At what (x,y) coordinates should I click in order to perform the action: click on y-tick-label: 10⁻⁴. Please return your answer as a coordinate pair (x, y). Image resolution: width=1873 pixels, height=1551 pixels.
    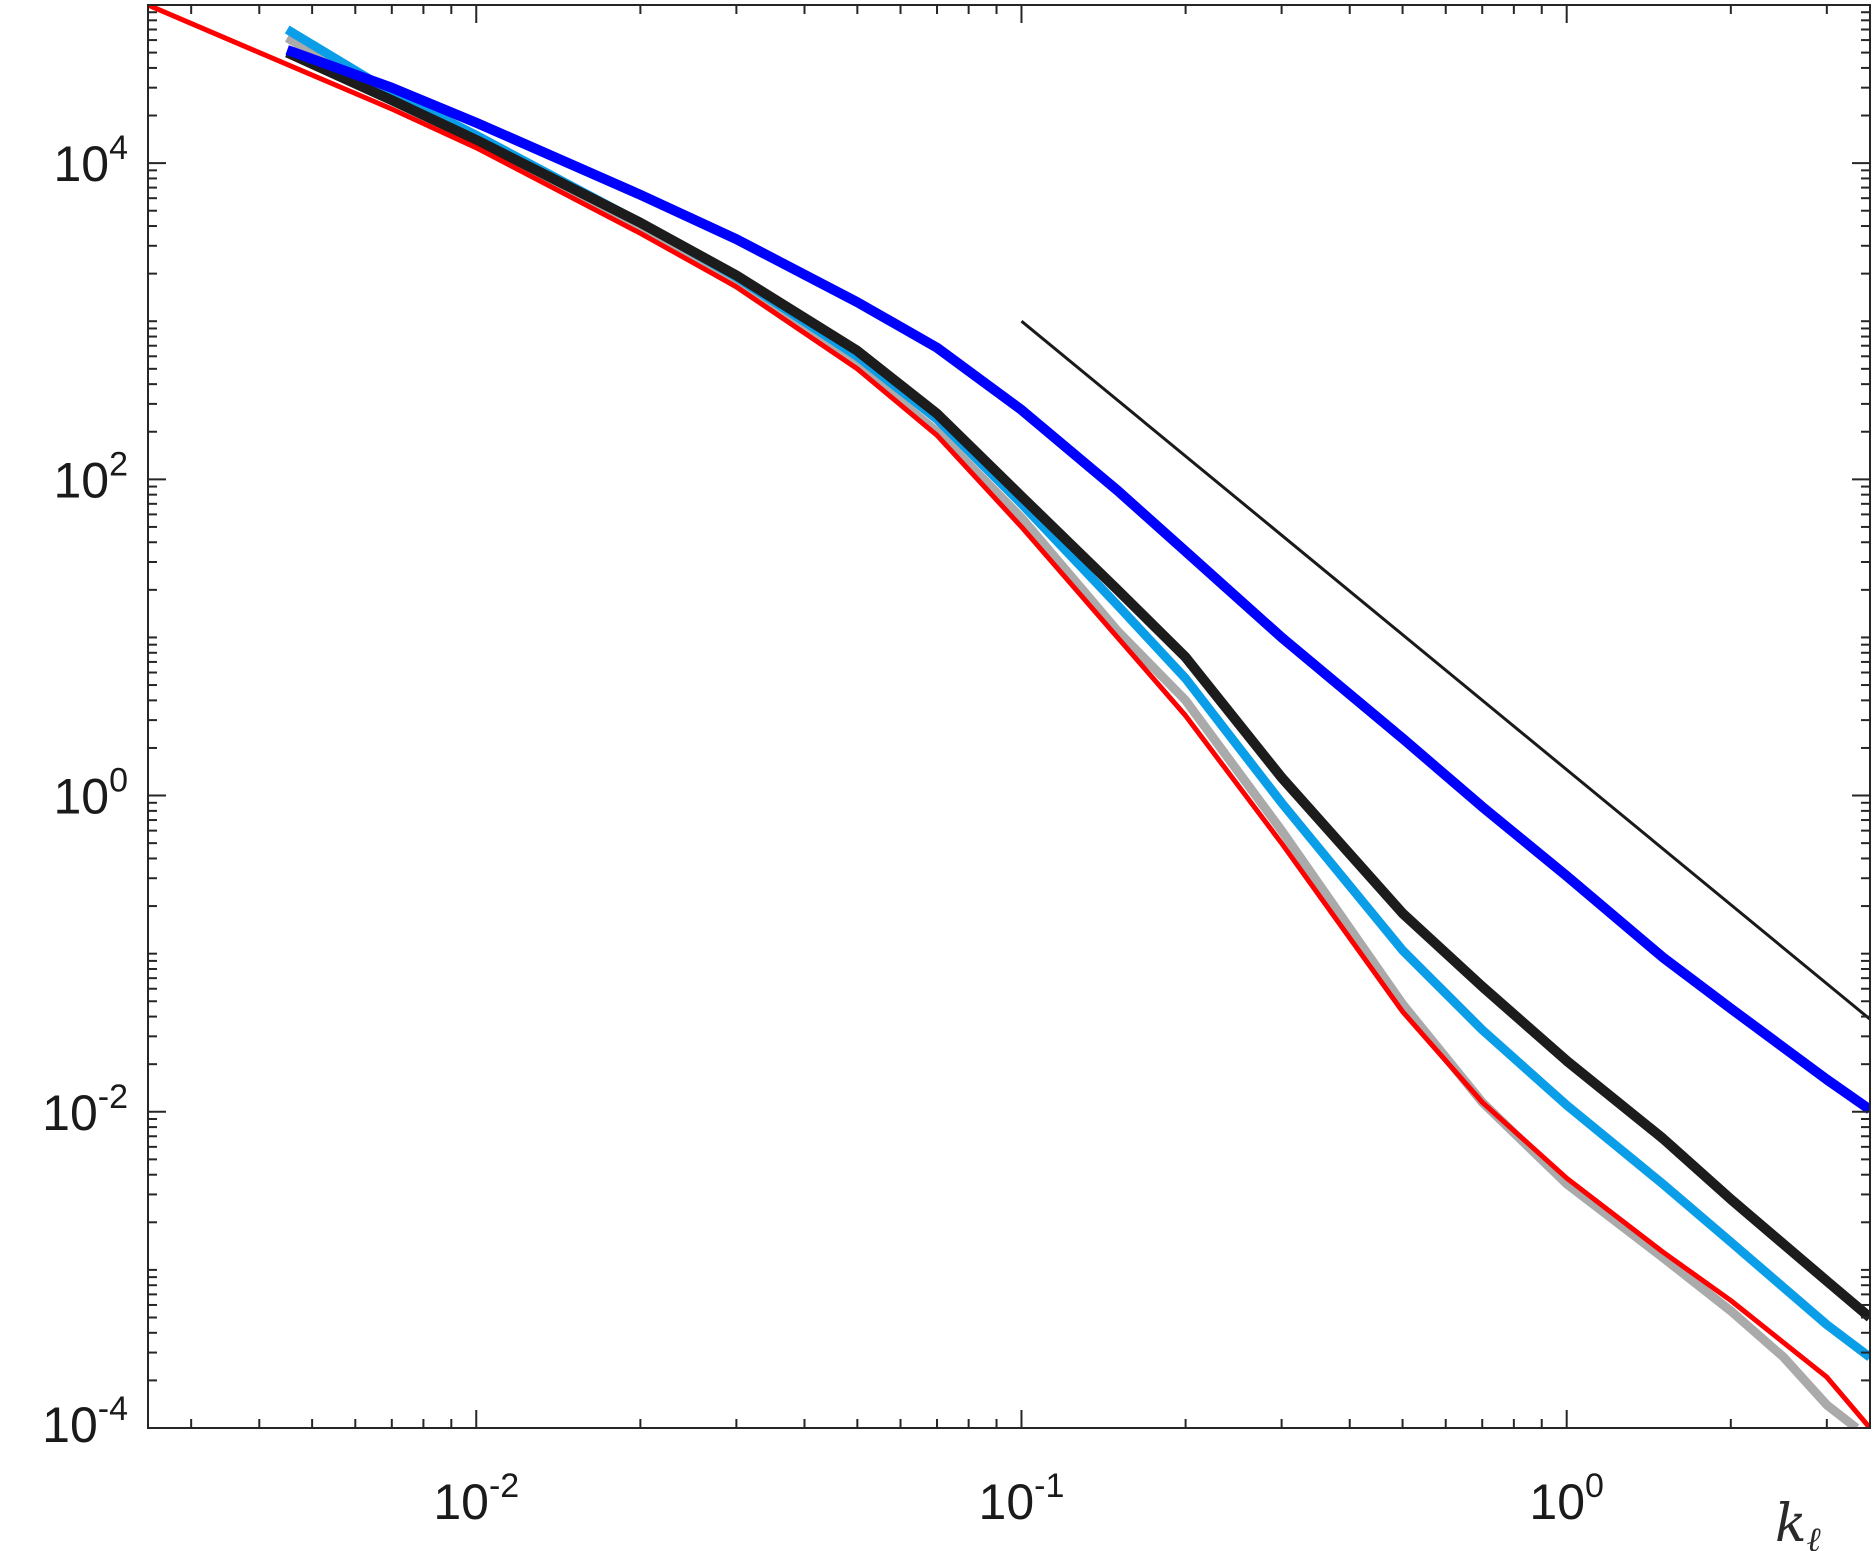
    Looking at the image, I should click on (85, 1421).